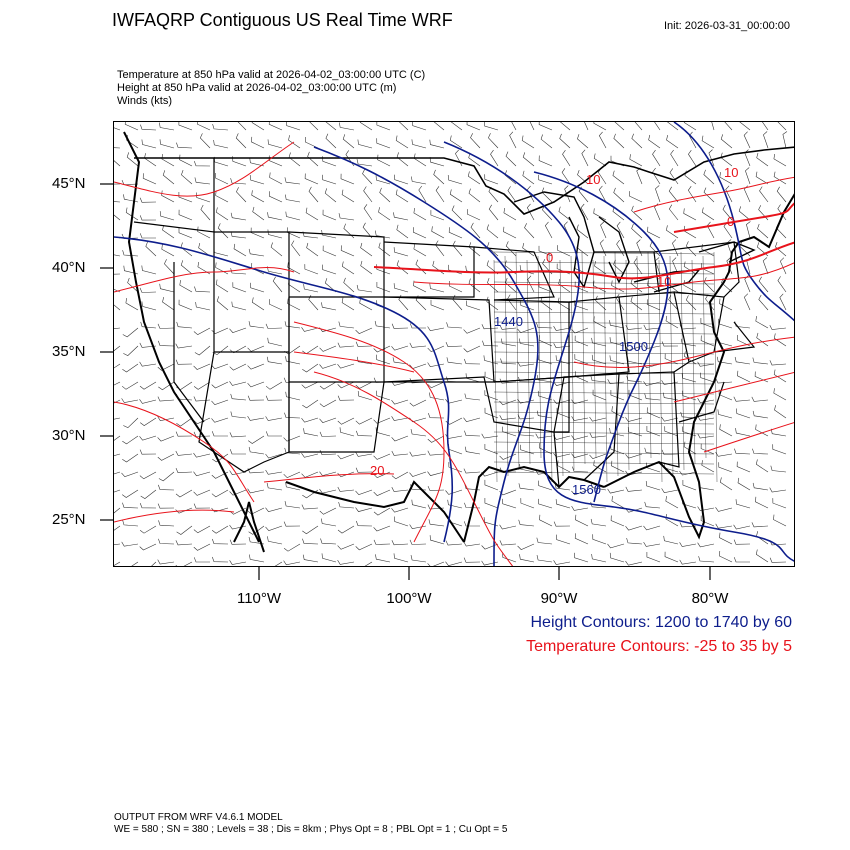  Describe the element at coordinates (69, 267) in the screenshot. I see `lat-label-40n: 40°N` at that location.